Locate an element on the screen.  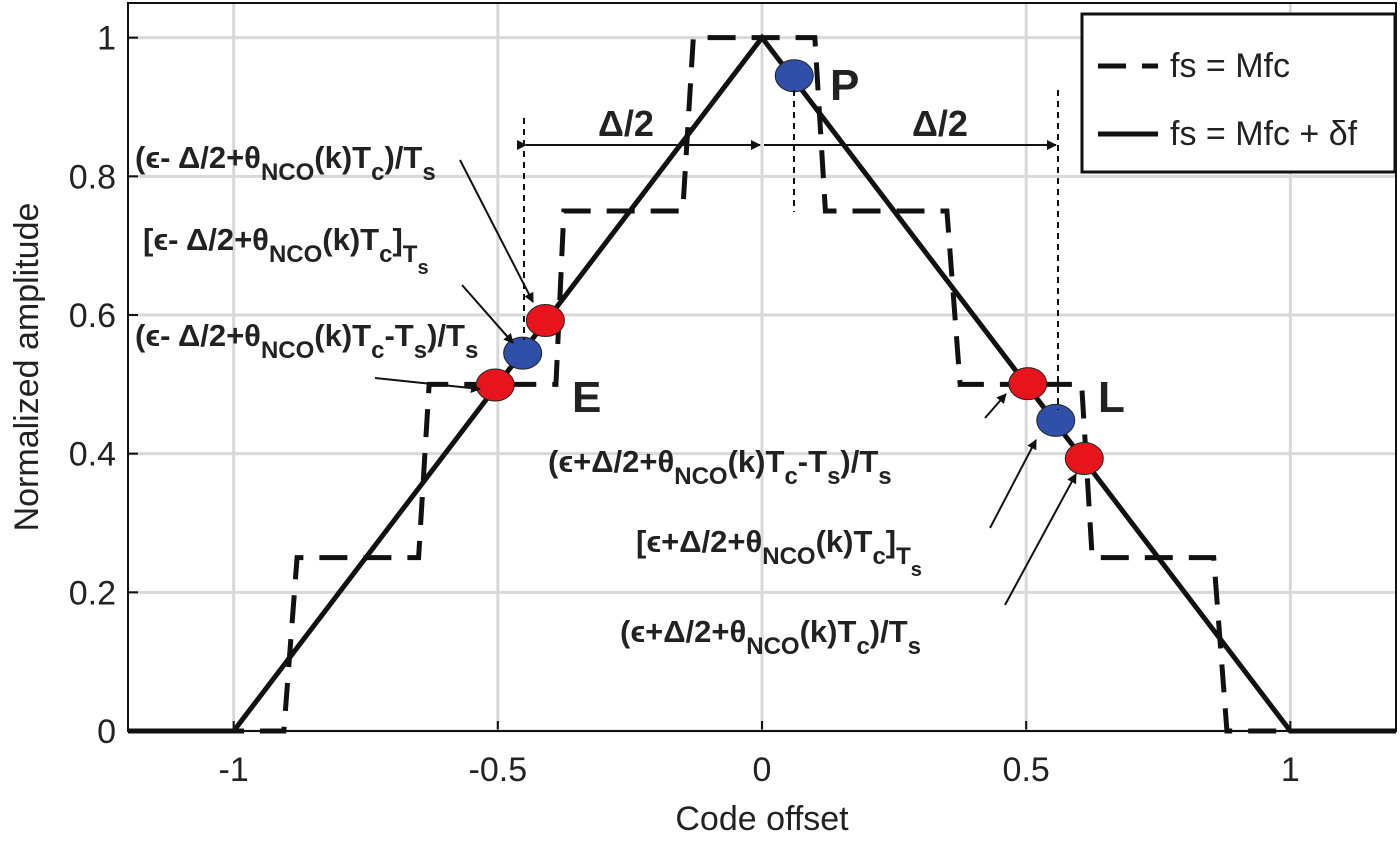
y-tick-label: 0.8 is located at coordinates (92, 177).